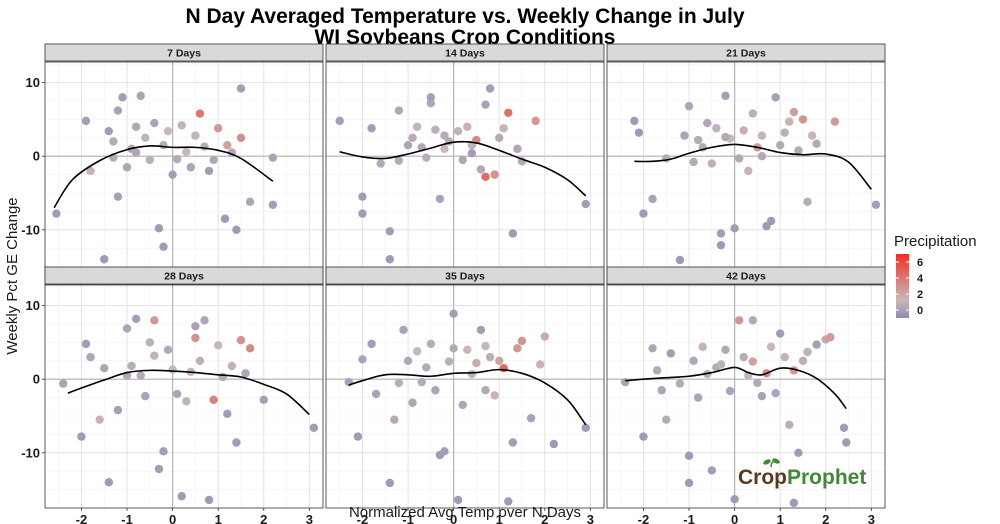  Describe the element at coordinates (408, 518) in the screenshot. I see `x-tick-label: -1` at that location.